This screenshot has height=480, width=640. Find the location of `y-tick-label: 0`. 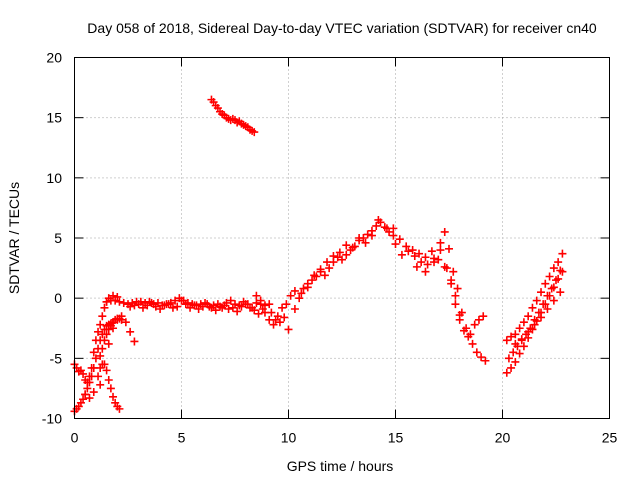

y-tick-label: 0 is located at coordinates (58, 298).